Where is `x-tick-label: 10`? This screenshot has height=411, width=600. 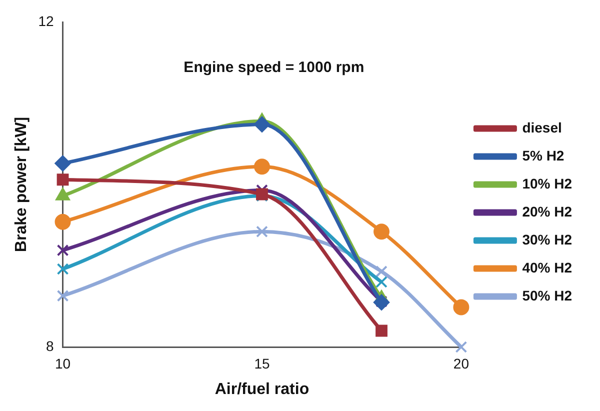 x-tick-label: 10 is located at coordinates (62, 363).